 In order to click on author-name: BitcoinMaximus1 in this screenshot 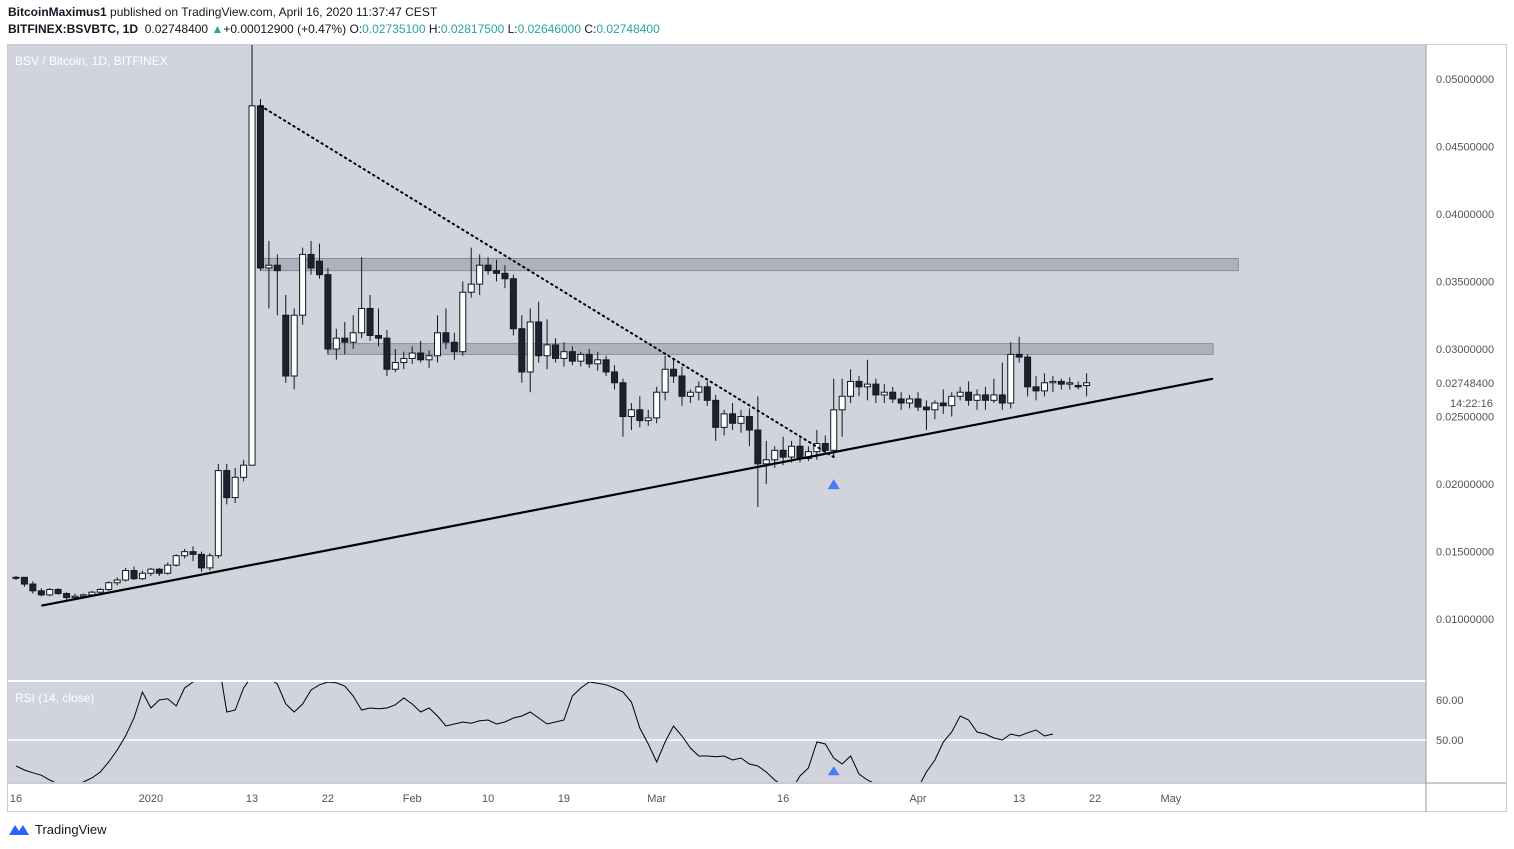, I will do `click(57, 12)`.